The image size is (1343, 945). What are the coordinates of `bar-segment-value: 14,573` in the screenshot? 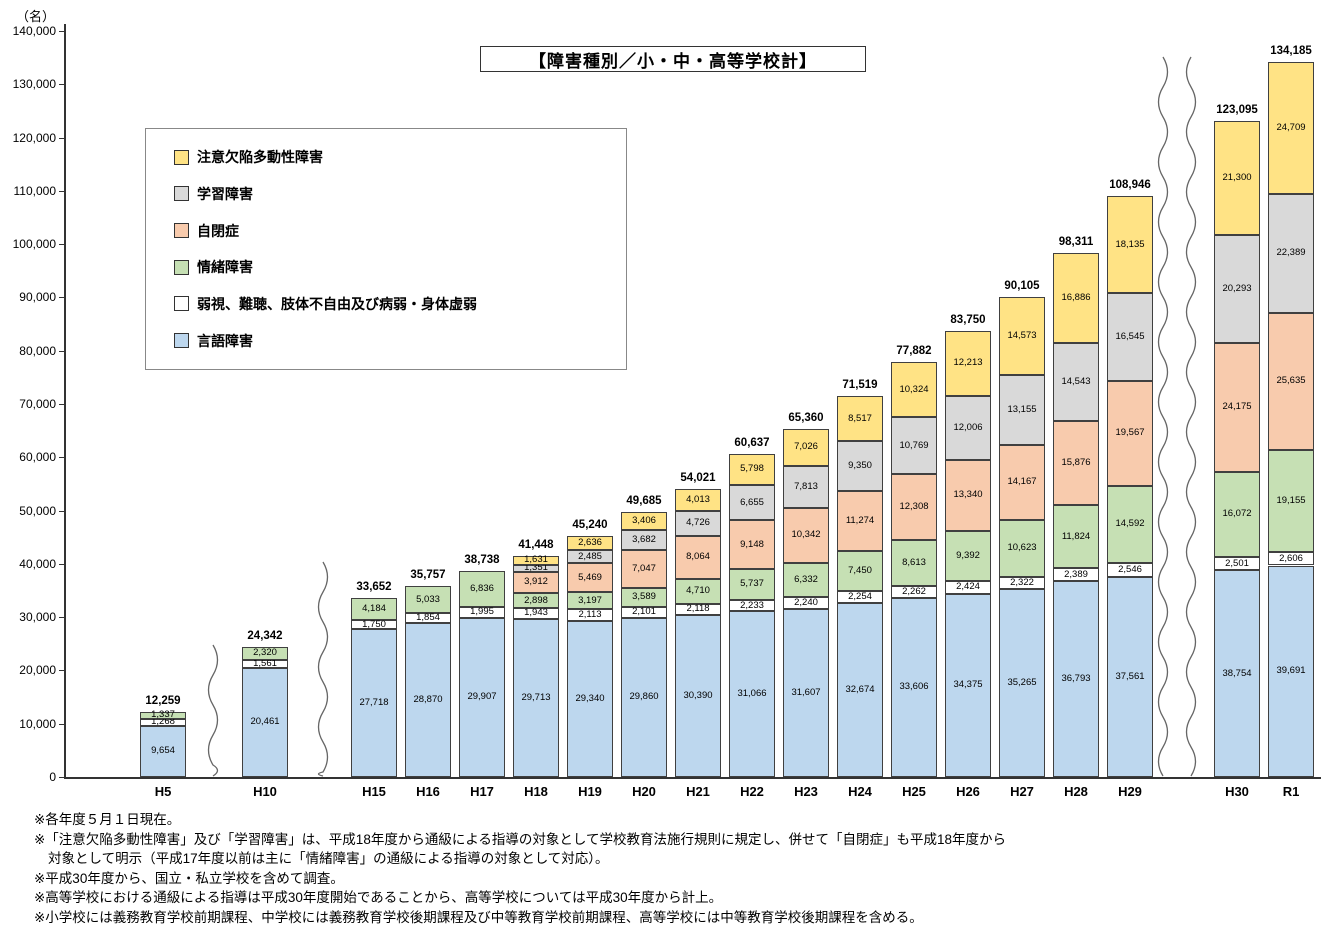 It's located at (1022, 335).